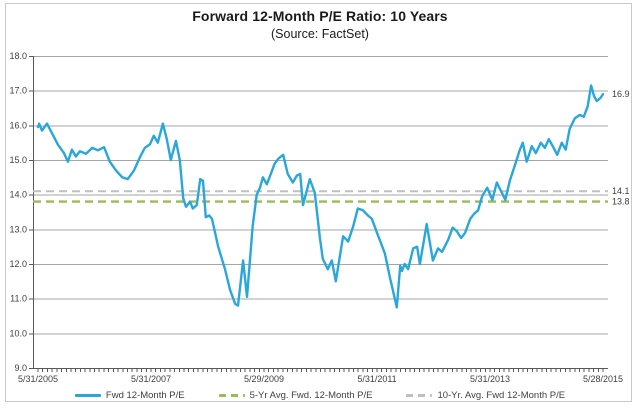 This screenshot has width=640, height=415. What do you see at coordinates (501, 395) in the screenshot?
I see `legend-label: 10-Yr. Avg. Fwd 12-Month P/E` at bounding box center [501, 395].